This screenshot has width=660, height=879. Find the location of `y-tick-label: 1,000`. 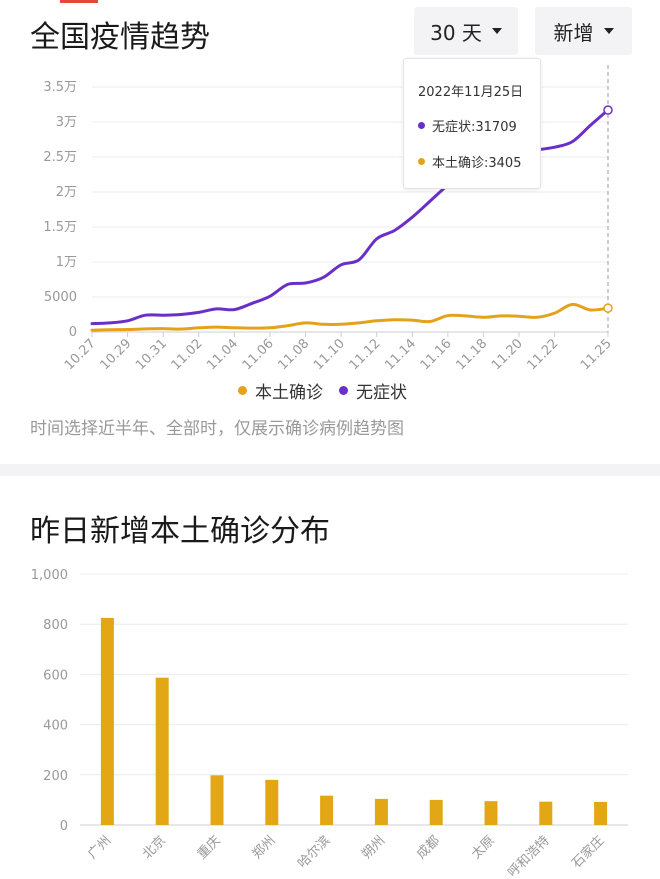

y-tick-label: 1,000 is located at coordinates (49, 575).